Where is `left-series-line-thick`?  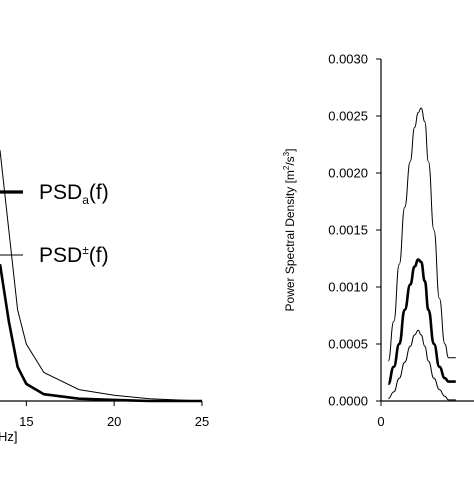 left-series-line-thick is located at coordinates (101, 333).